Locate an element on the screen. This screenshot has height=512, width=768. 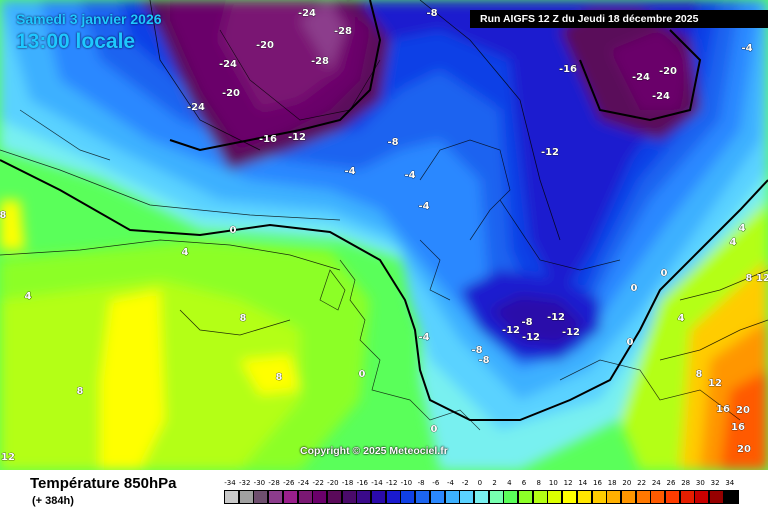
legend-tick-label: 30 is located at coordinates (700, 483).